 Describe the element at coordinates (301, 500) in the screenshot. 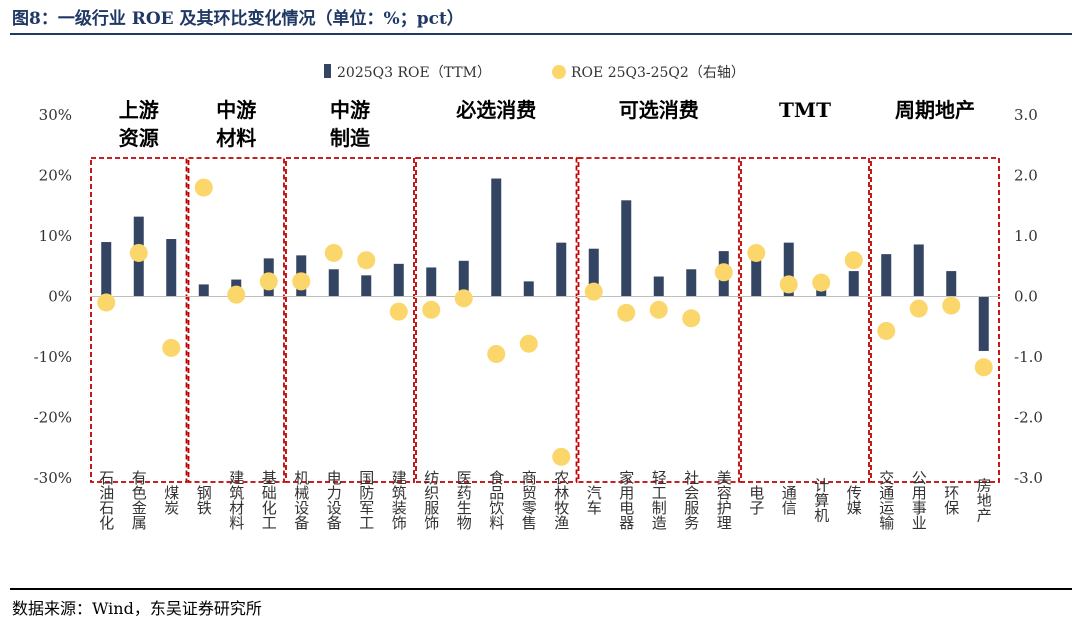

I see `category-label-6: 机械设备` at that location.